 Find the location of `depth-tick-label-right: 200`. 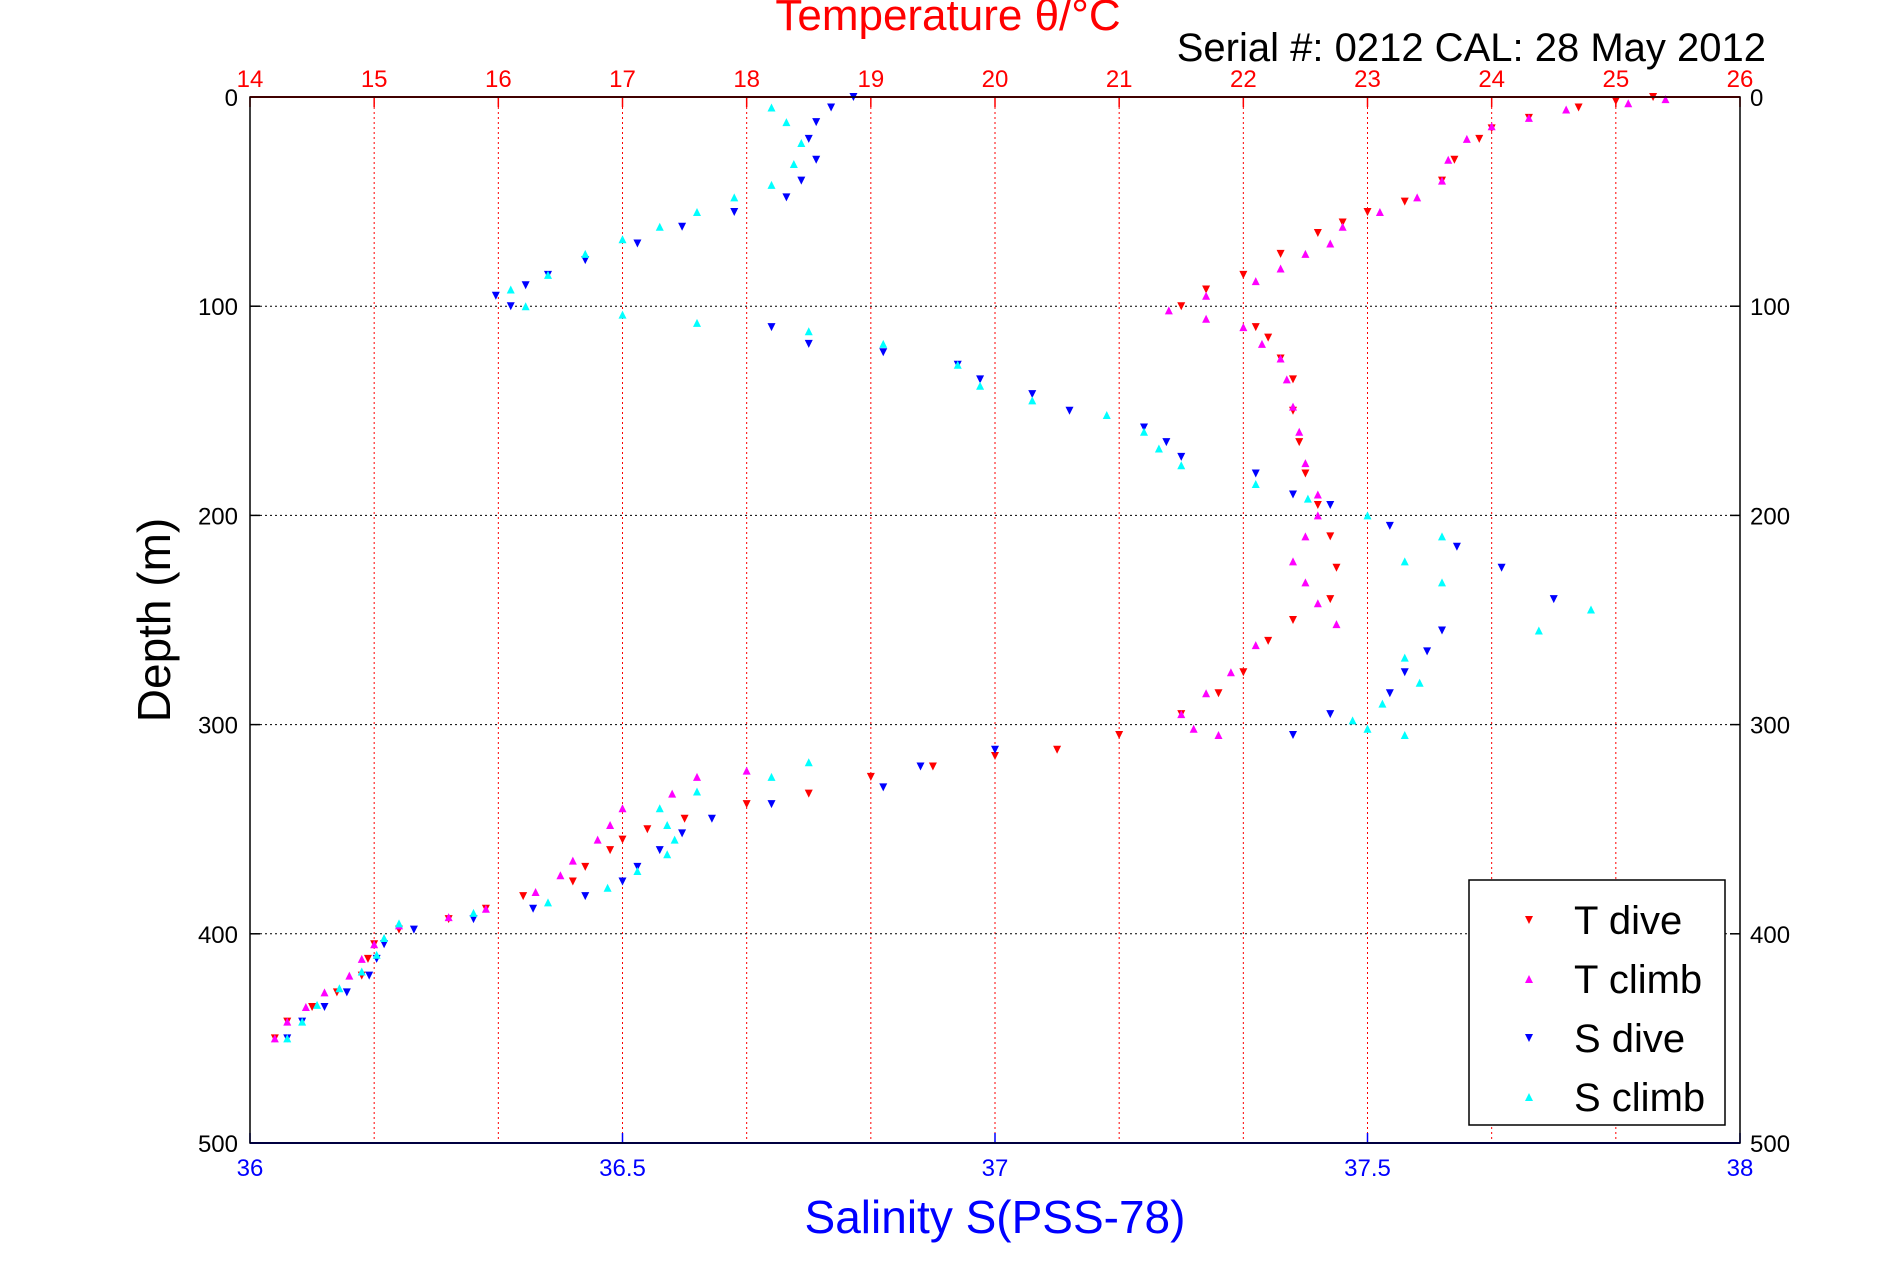

depth-tick-label-right: 200 is located at coordinates (1770, 516).